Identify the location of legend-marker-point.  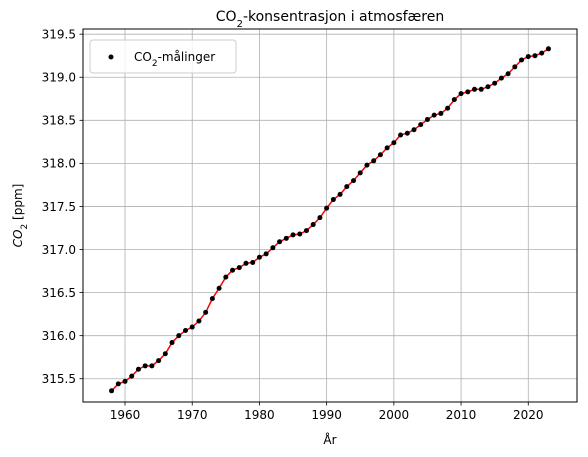
(111, 57).